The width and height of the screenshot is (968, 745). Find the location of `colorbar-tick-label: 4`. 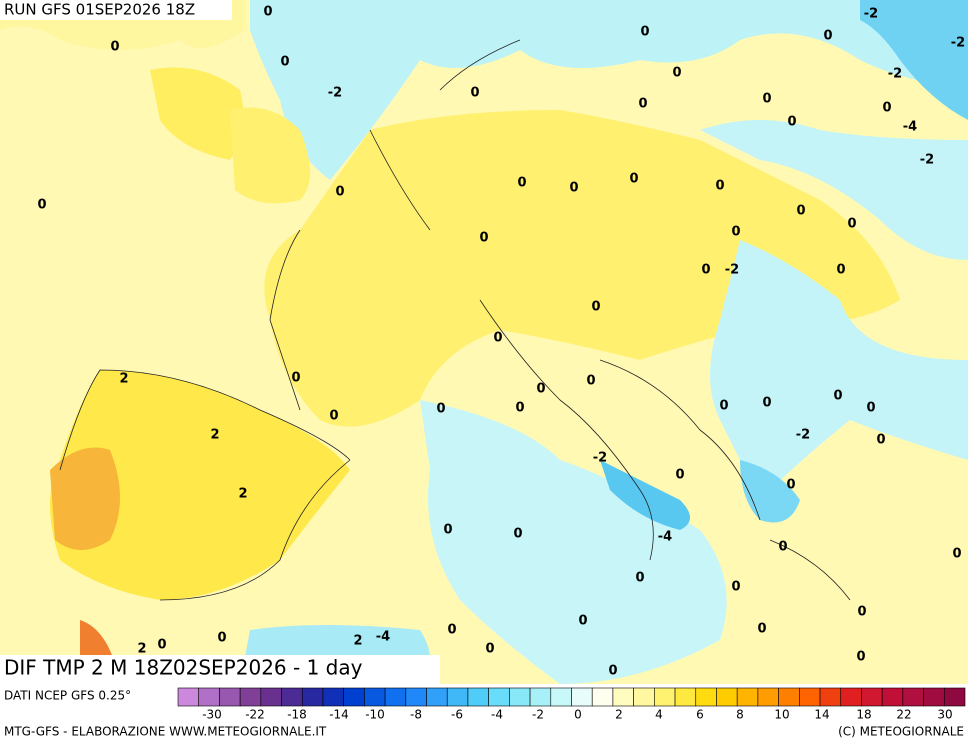

colorbar-tick-label: 4 is located at coordinates (659, 715).